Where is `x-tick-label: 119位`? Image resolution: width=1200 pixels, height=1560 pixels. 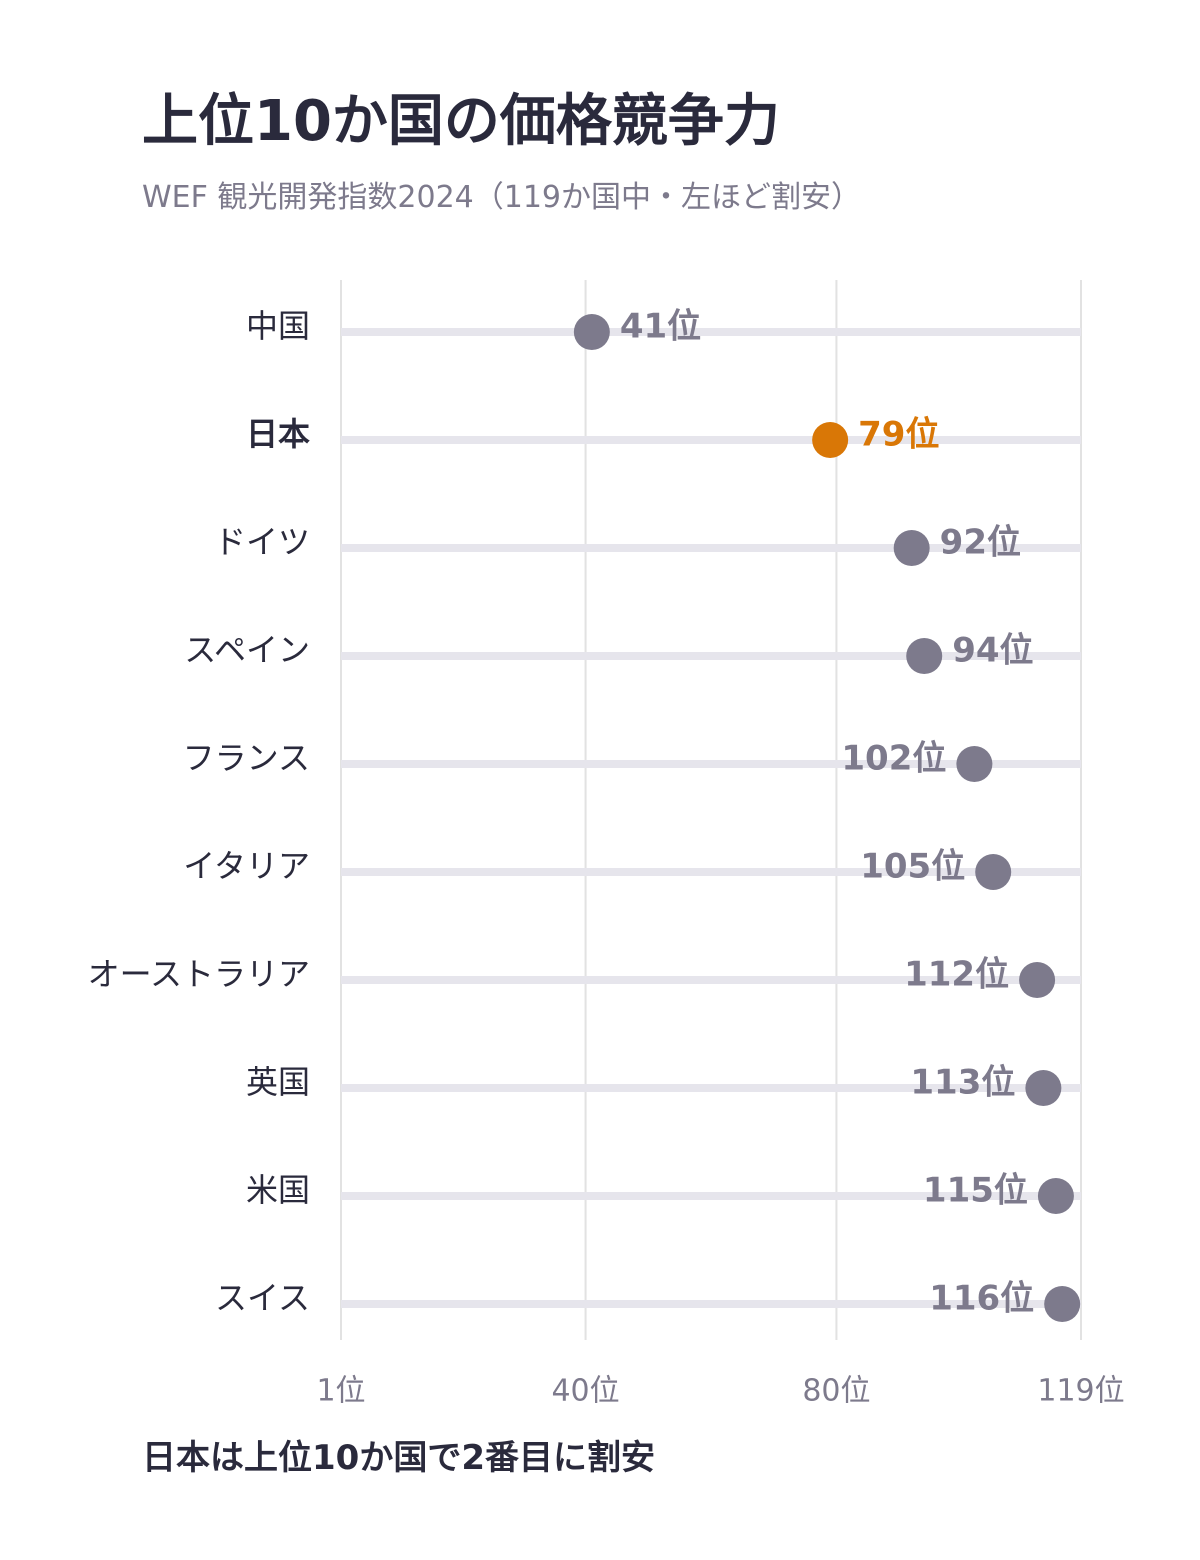
x-tick-label: 119位 is located at coordinates (1080, 1391).